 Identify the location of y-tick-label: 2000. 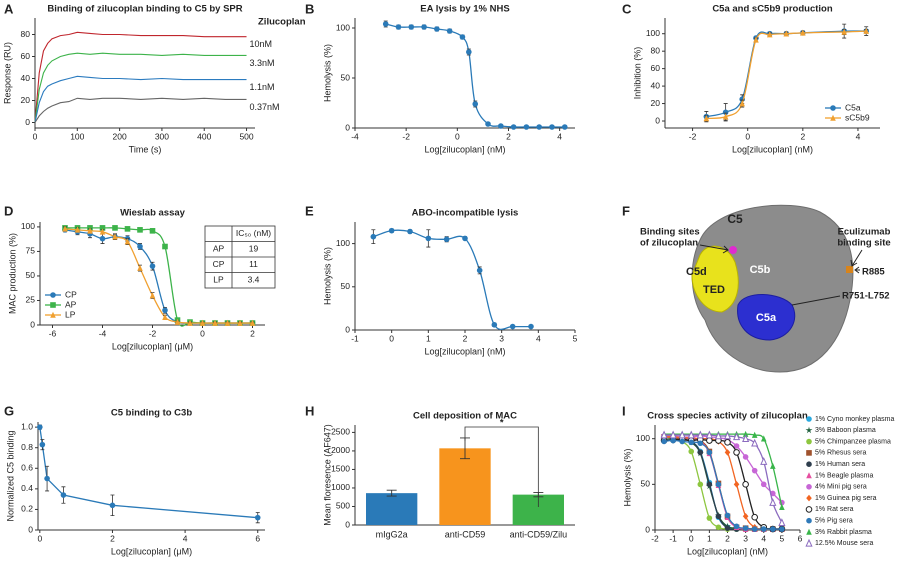
(340, 450).